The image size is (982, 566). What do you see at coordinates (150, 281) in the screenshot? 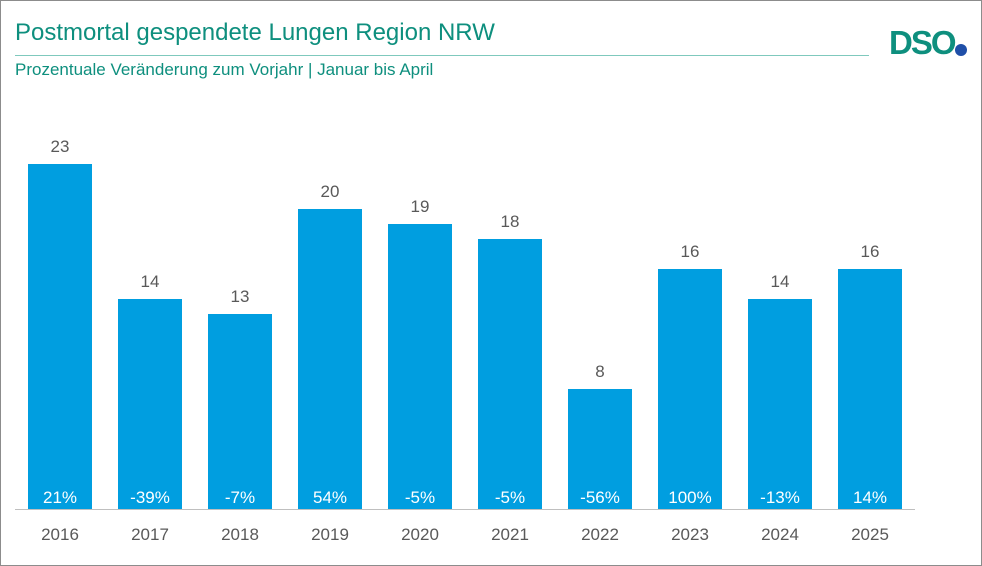
I see `value-label-2017: 14` at bounding box center [150, 281].